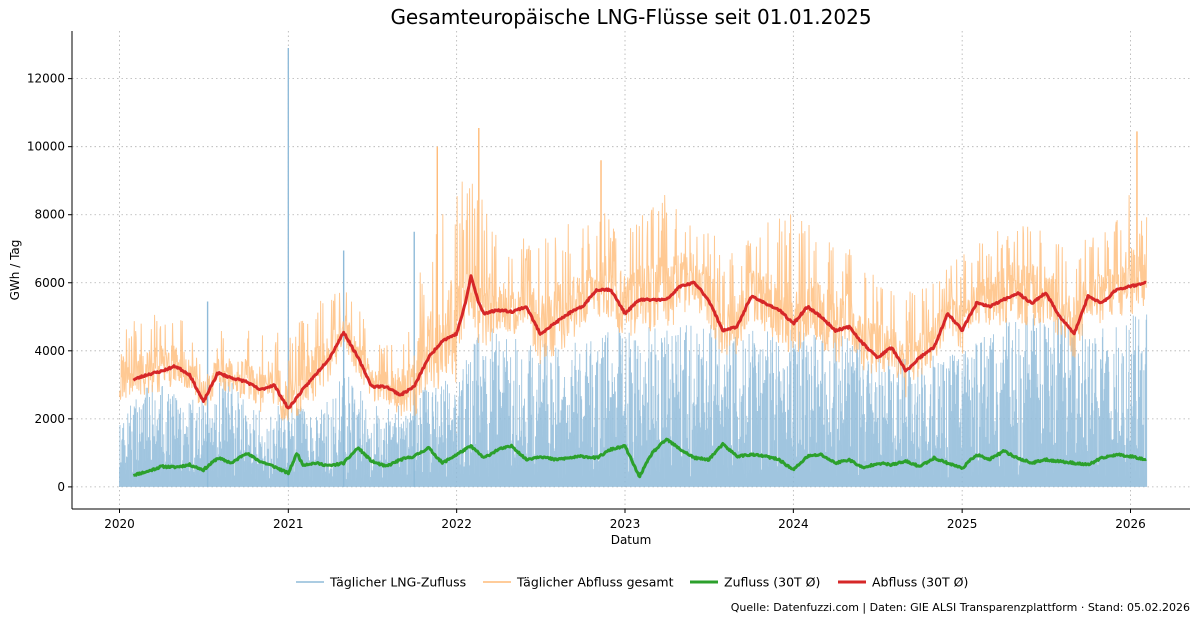 This screenshot has height=624, width=1200. I want to click on y-tick-label: 8000, so click(49, 215).